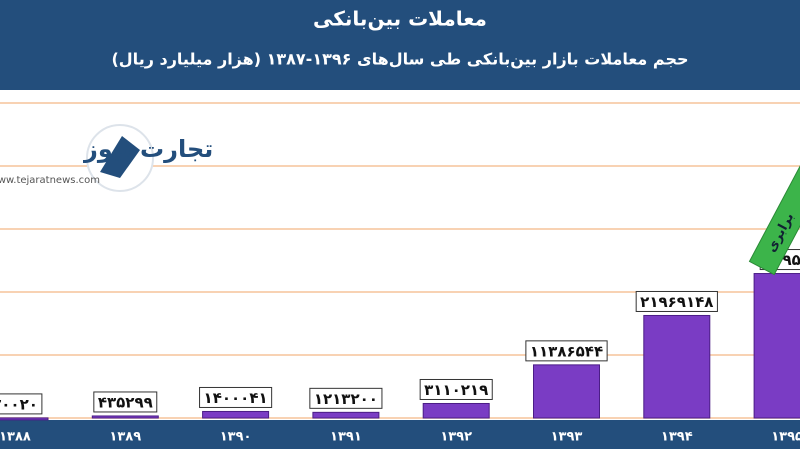  I want to click on value-label: ۱۱۳۸۶۵۴۴, so click(566, 351).